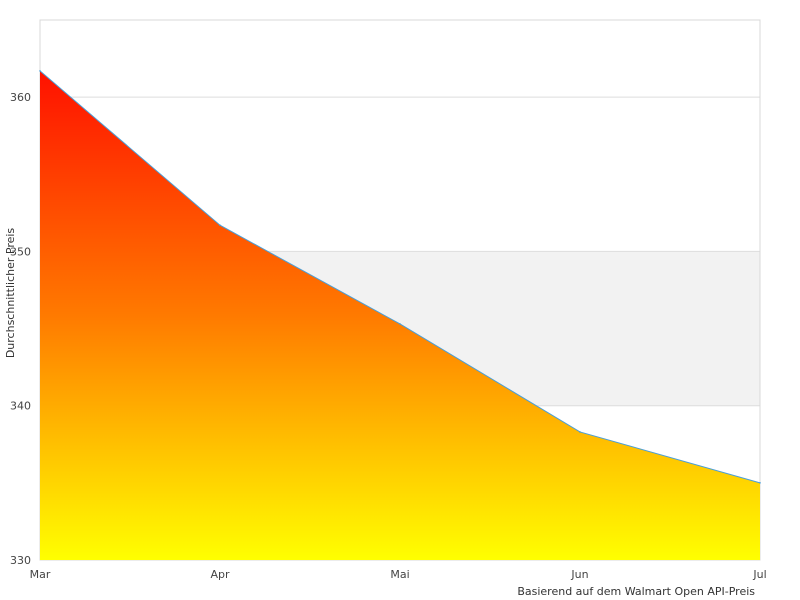 The width and height of the screenshot is (800, 600). What do you see at coordinates (636, 591) in the screenshot?
I see `footnote-credit: Basierend auf dem Walmart Open API-Preis` at bounding box center [636, 591].